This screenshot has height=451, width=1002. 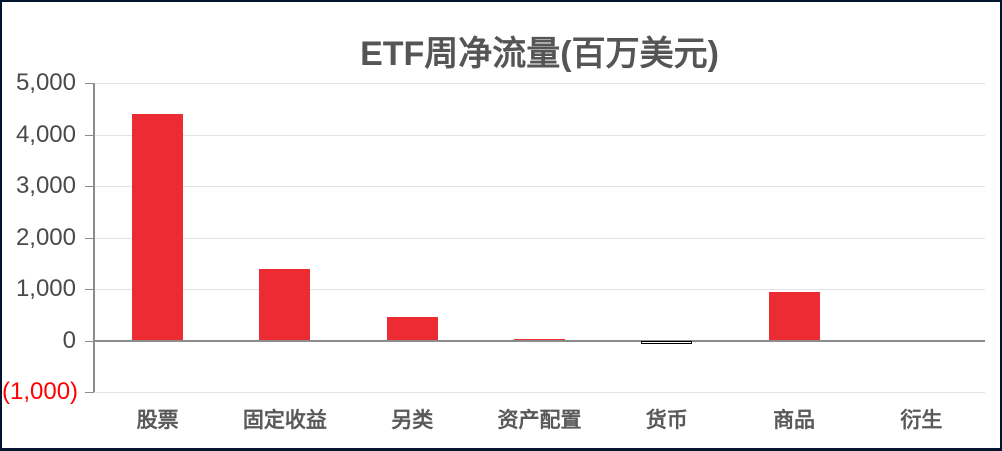 I want to click on chart-title: ETF周净流量(百万美元), so click(x=539, y=54).